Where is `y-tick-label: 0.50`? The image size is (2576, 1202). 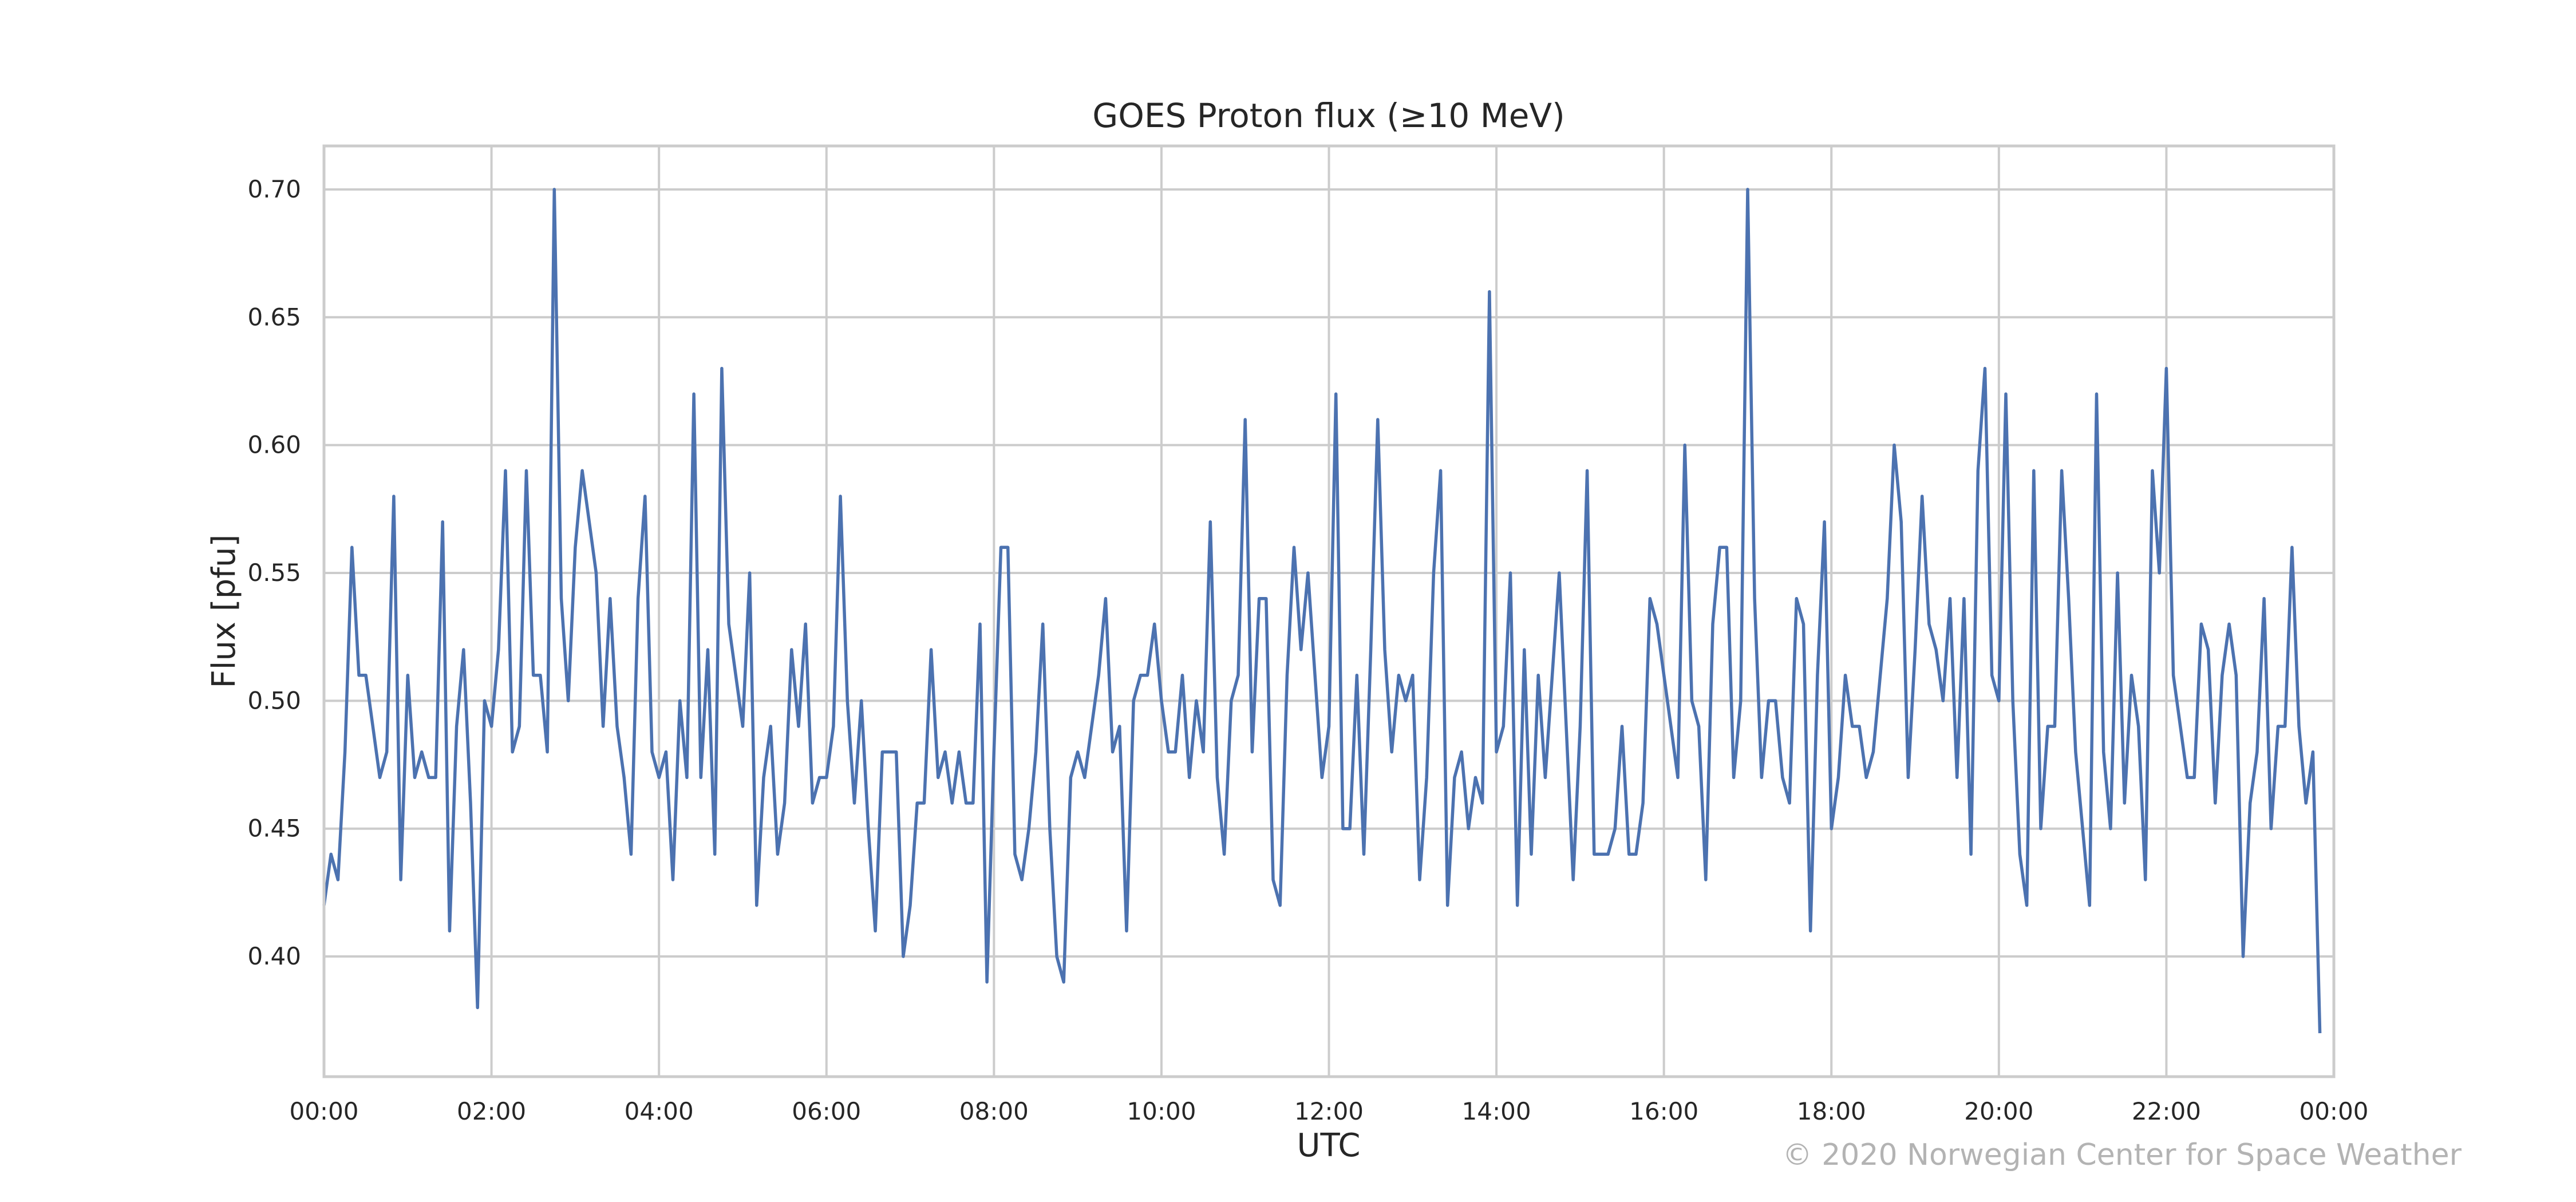 y-tick-label: 0.50 is located at coordinates (274, 700).